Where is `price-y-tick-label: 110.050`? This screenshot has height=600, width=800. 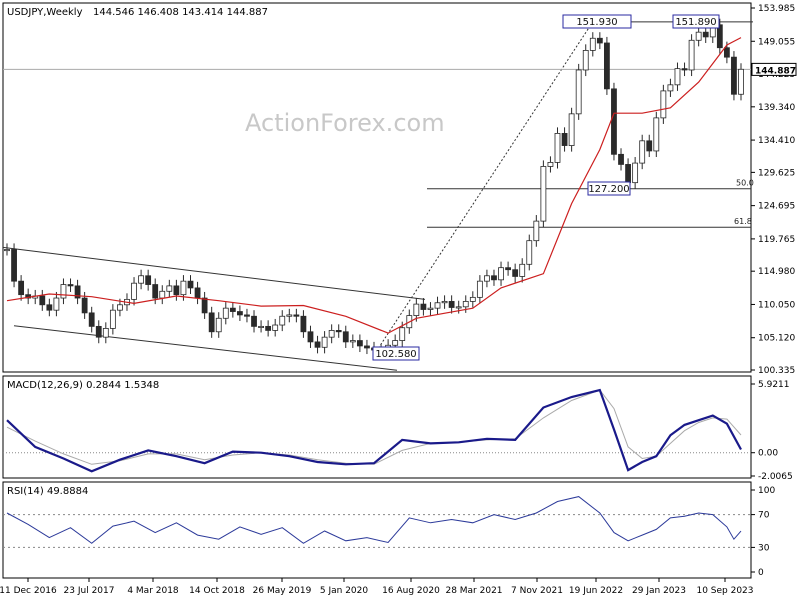
price-y-tick-label: 110.050 is located at coordinates (776, 305).